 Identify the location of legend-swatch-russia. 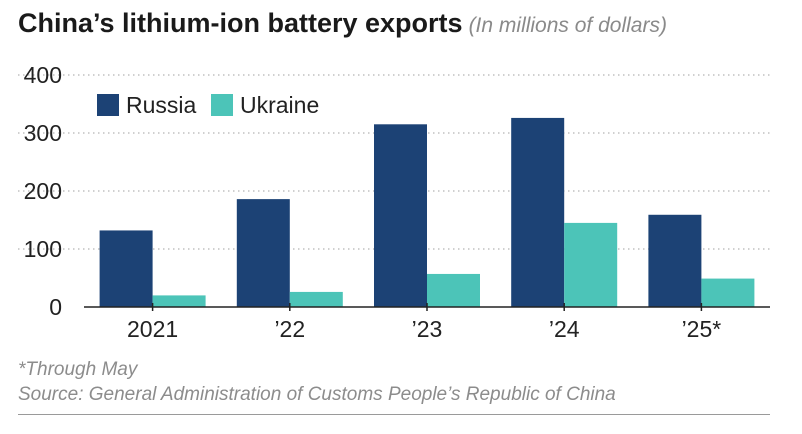
(108, 105).